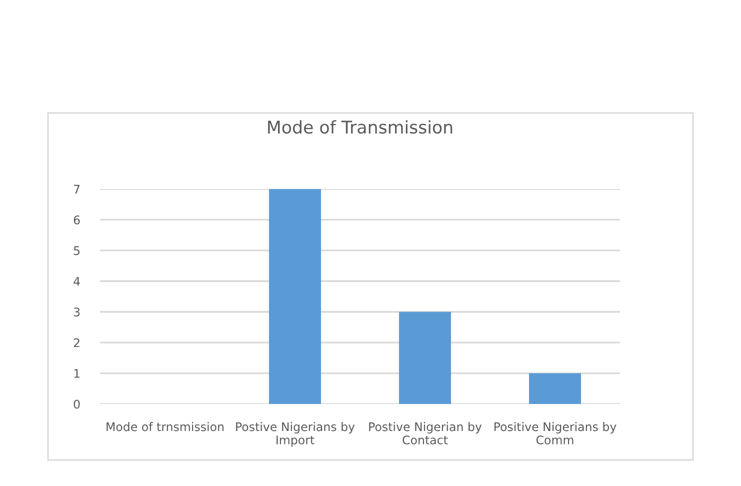 This screenshot has height=486, width=741. Describe the element at coordinates (77, 219) in the screenshot. I see `y-tick-label: 6` at that location.